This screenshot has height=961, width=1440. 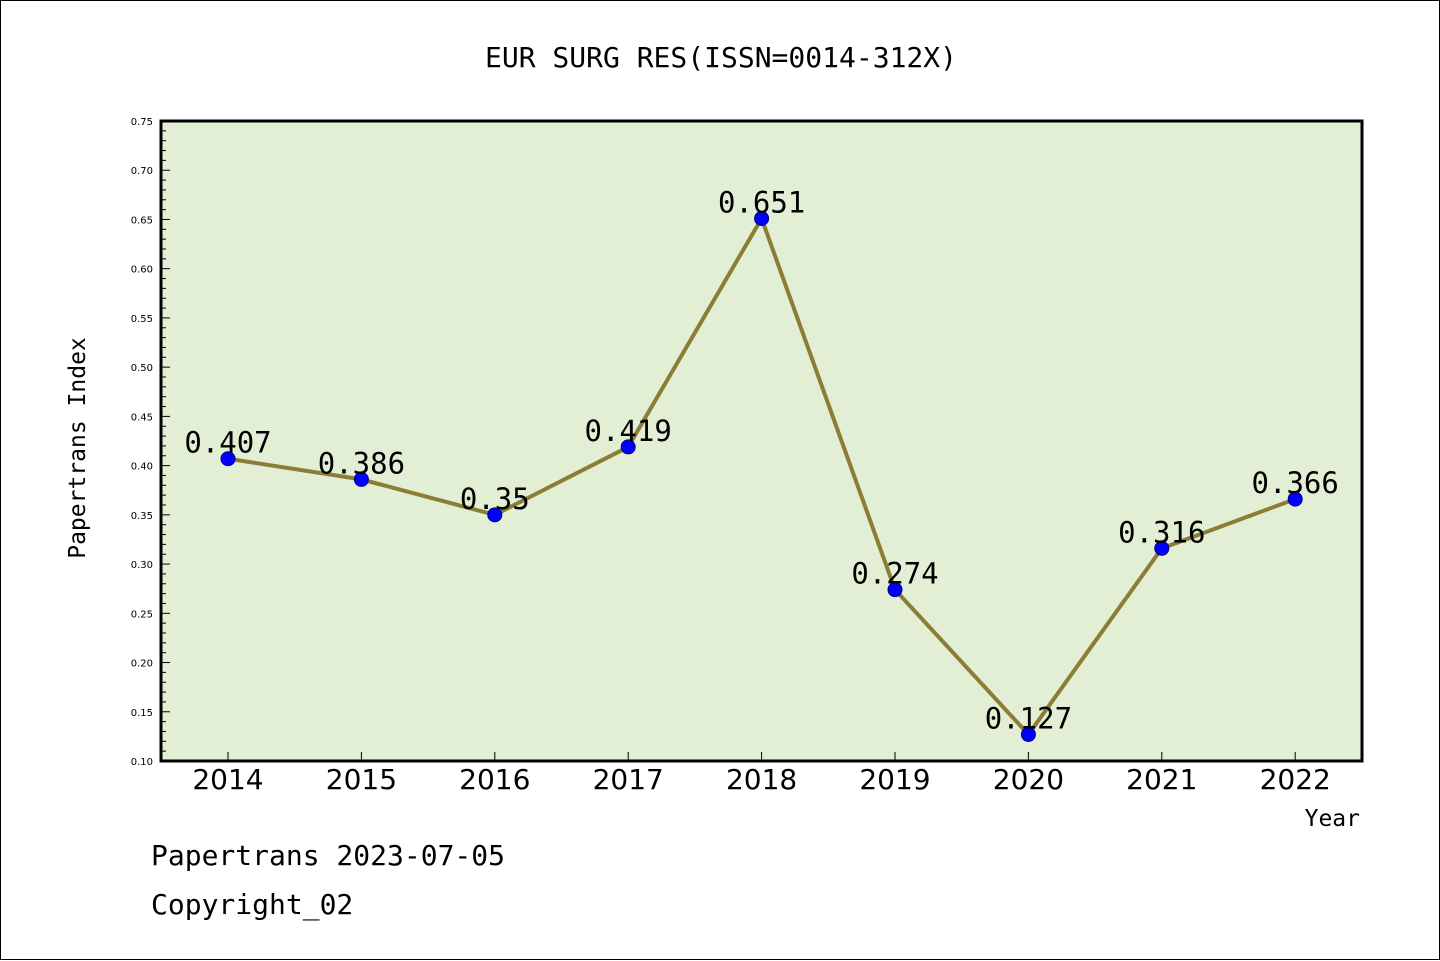 What do you see at coordinates (761, 779) in the screenshot?
I see `x-tick-label: 2018` at bounding box center [761, 779].